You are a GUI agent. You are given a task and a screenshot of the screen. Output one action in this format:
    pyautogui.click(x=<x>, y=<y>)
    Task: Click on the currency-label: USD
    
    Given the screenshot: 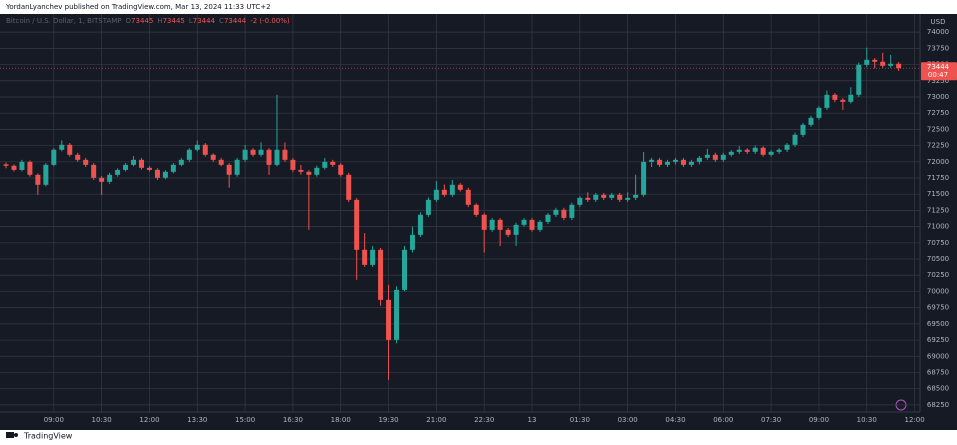 What is the action you would take?
    pyautogui.click(x=938, y=22)
    